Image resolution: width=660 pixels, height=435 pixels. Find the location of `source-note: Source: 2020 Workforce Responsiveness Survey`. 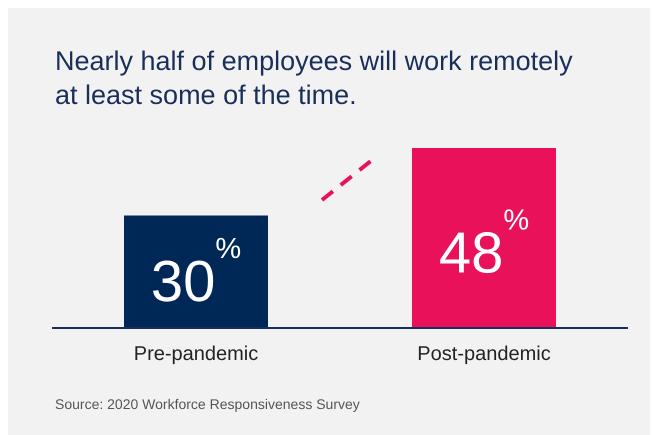

source-note: Source: 2020 Workforce Responsiveness Survey is located at coordinates (207, 404).